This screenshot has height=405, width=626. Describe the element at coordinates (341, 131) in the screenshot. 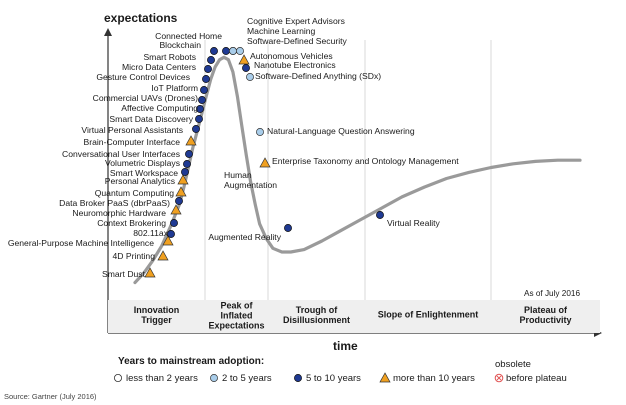

I see `tech-label: Natural-Language Question Answering` at that location.